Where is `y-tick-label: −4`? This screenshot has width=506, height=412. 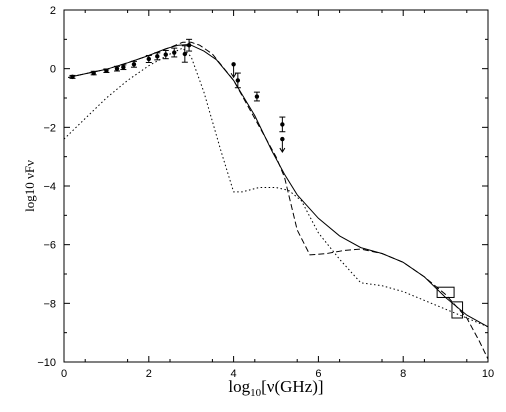
y-tick-label: −4 is located at coordinates (49, 187).